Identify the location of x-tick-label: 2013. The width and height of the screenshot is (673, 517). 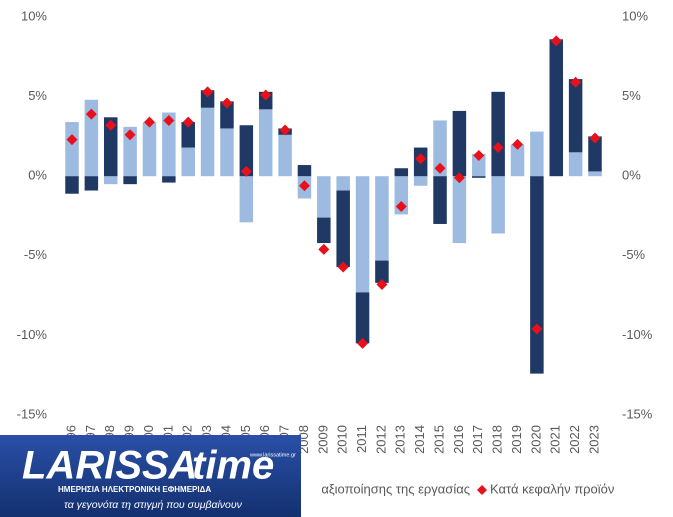
(400, 439).